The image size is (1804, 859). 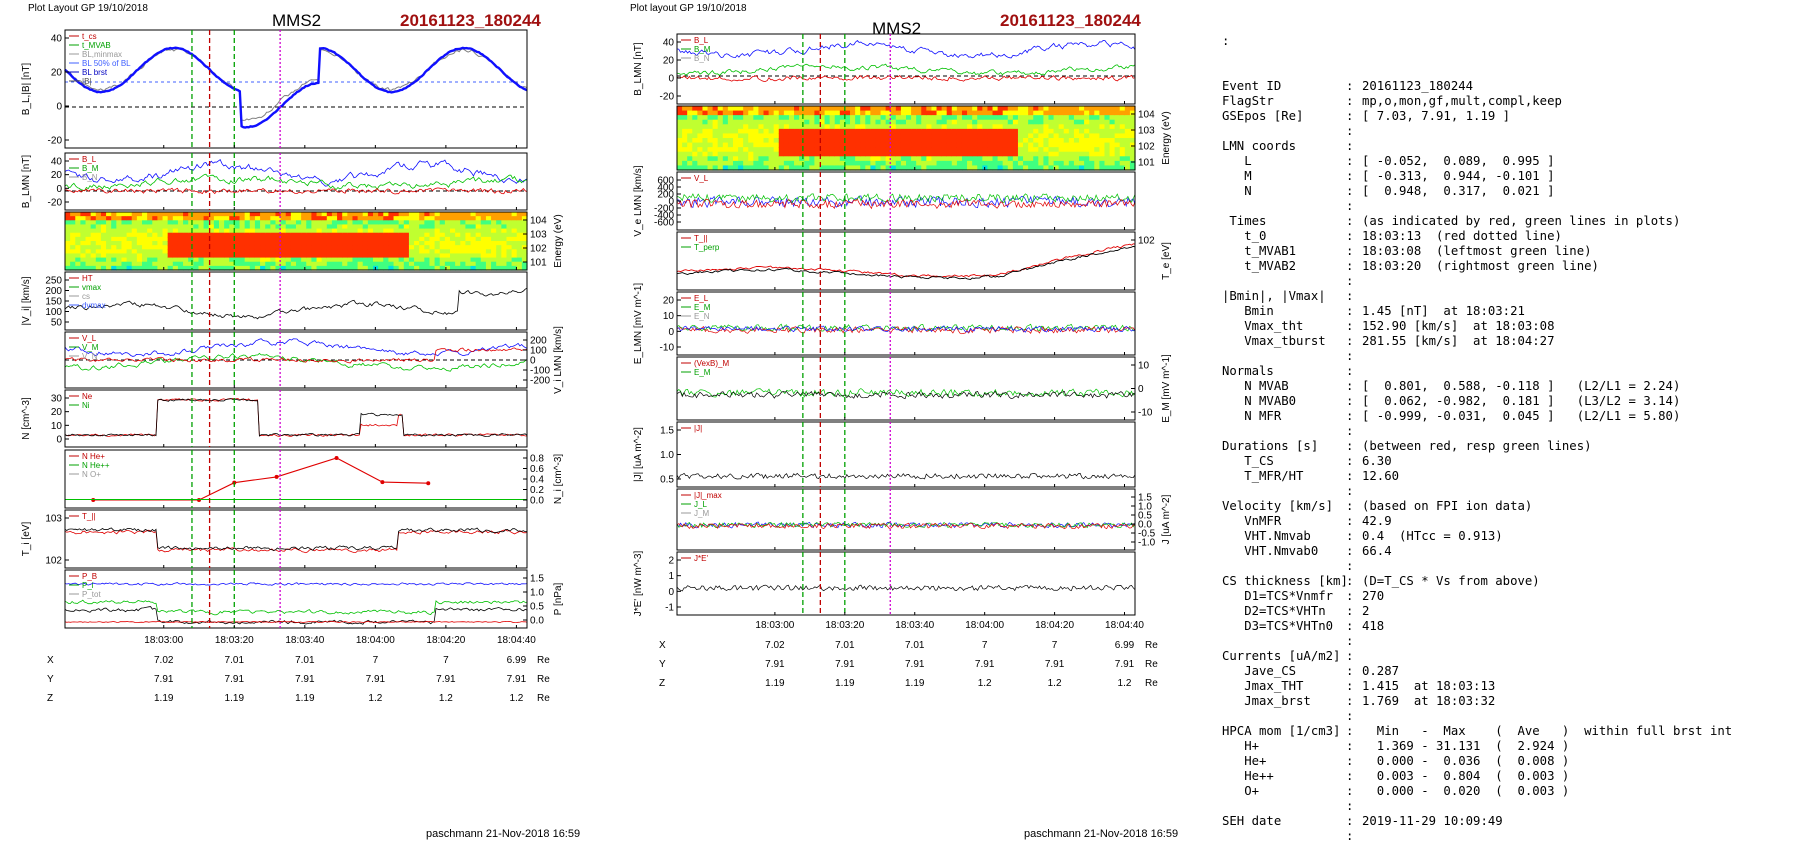 I want to click on info-row: T_CS:6.30, so click(x=1511, y=461).